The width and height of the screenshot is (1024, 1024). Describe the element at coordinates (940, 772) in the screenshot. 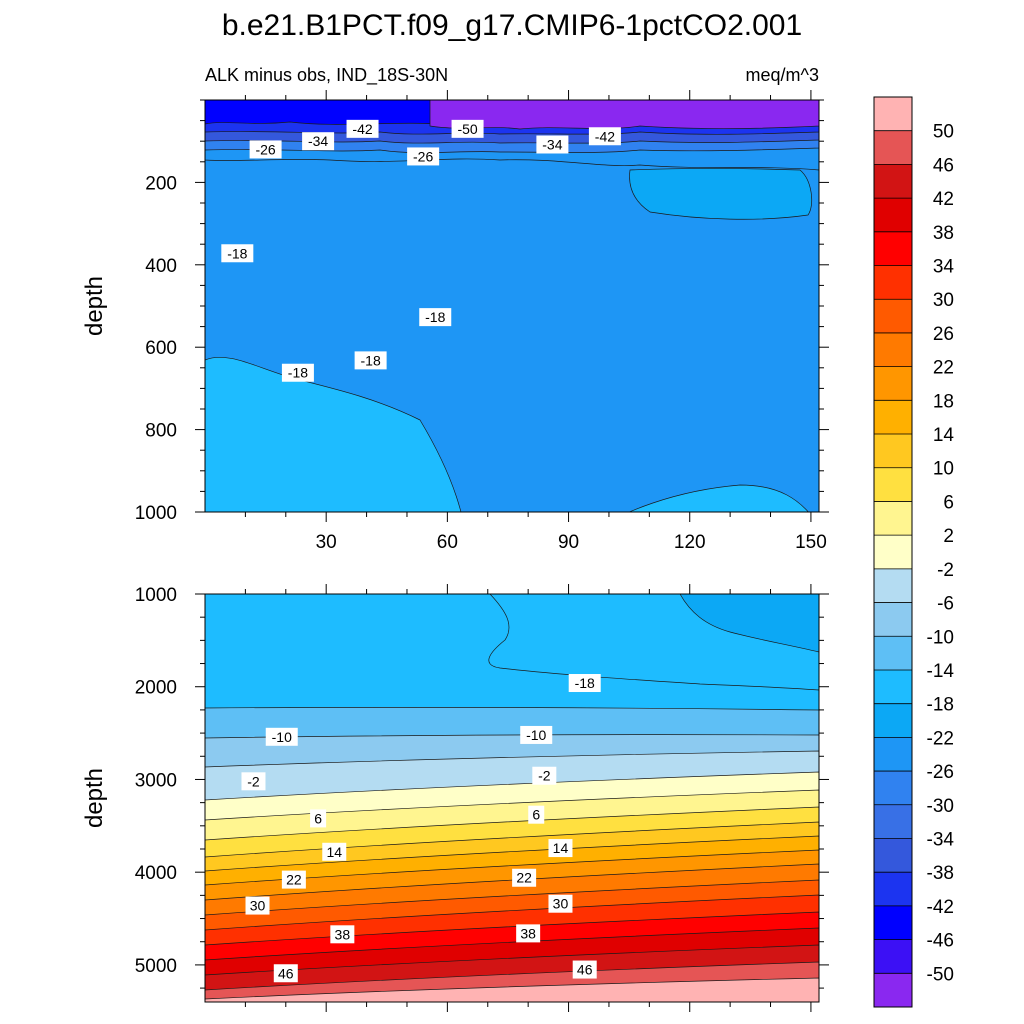

I see `colorbar-label: -26` at that location.